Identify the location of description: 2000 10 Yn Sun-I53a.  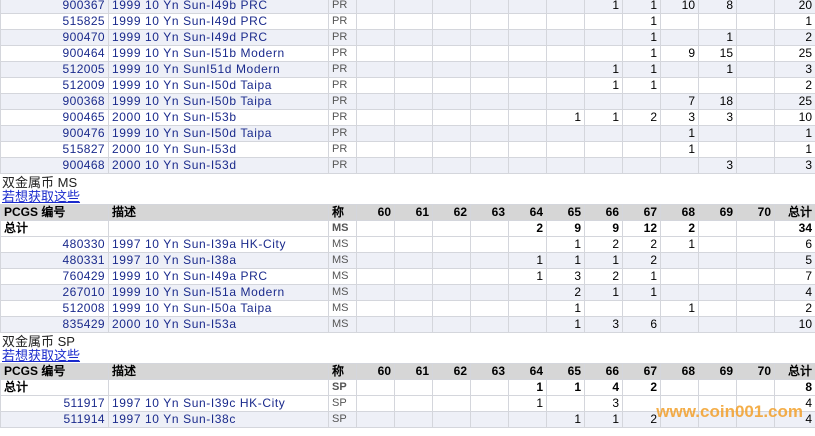
(218, 324).